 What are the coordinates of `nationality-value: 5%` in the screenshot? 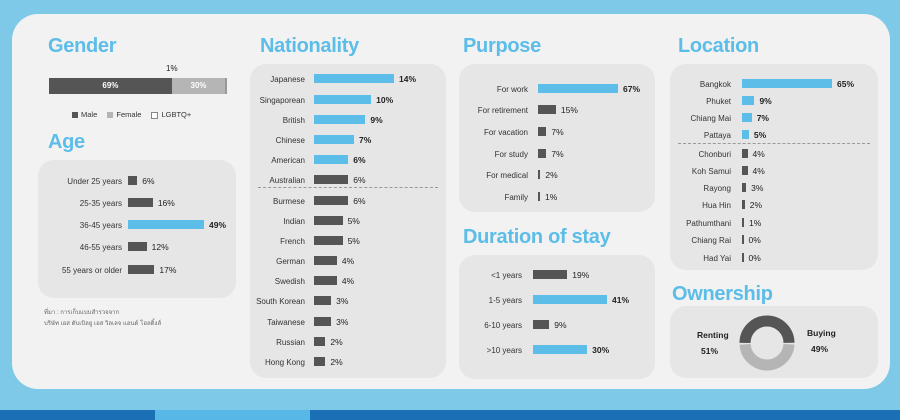 It's located at (353, 241).